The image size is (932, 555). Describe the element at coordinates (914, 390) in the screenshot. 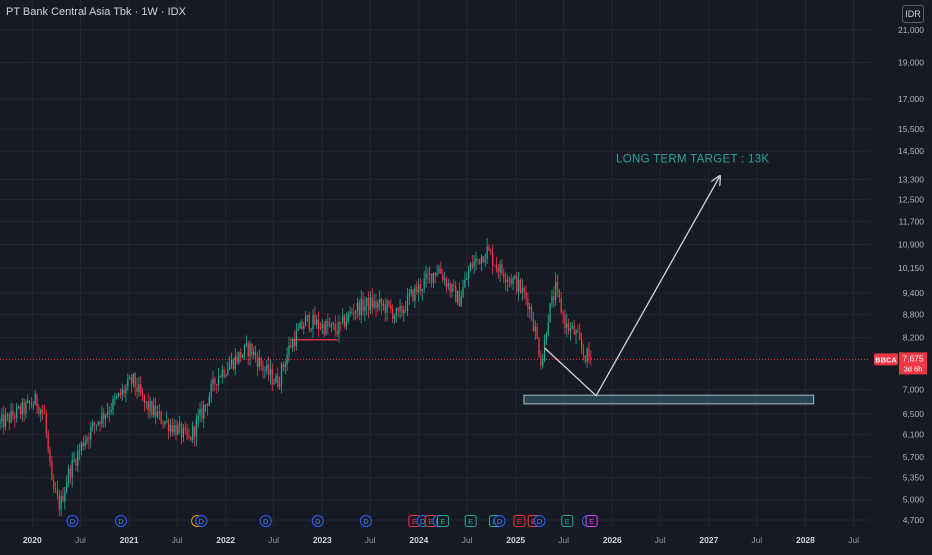

I see `y-tick-label: 7,000` at that location.